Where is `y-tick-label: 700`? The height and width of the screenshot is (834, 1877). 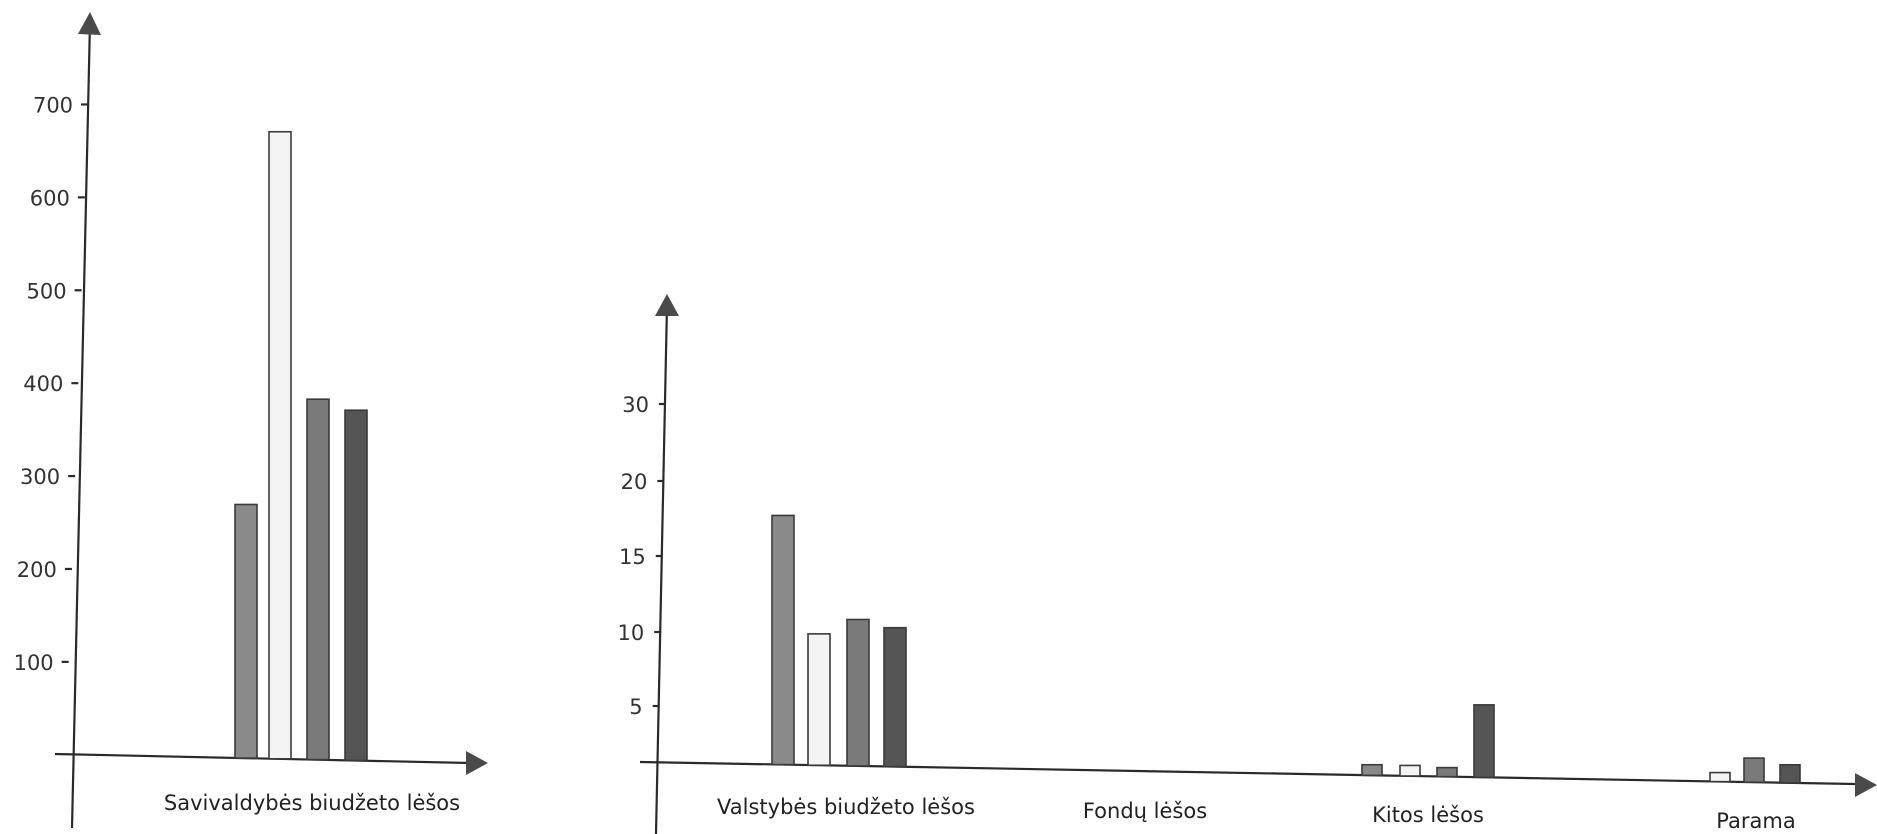
y-tick-label: 700 is located at coordinates (53, 105).